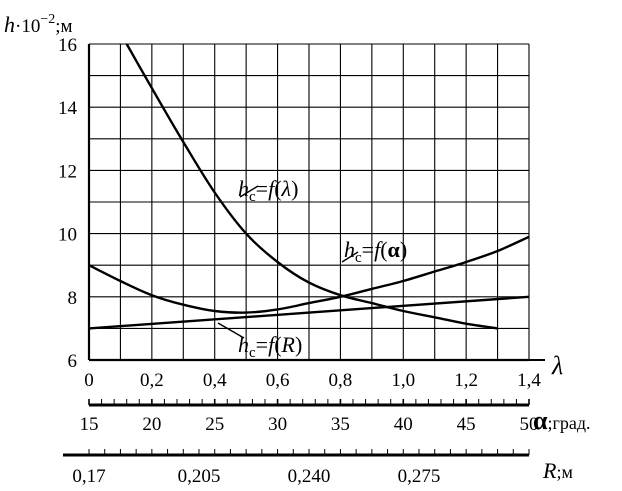 This screenshot has width=622, height=491. I want to click on y-tick-label: 8, so click(73, 298).